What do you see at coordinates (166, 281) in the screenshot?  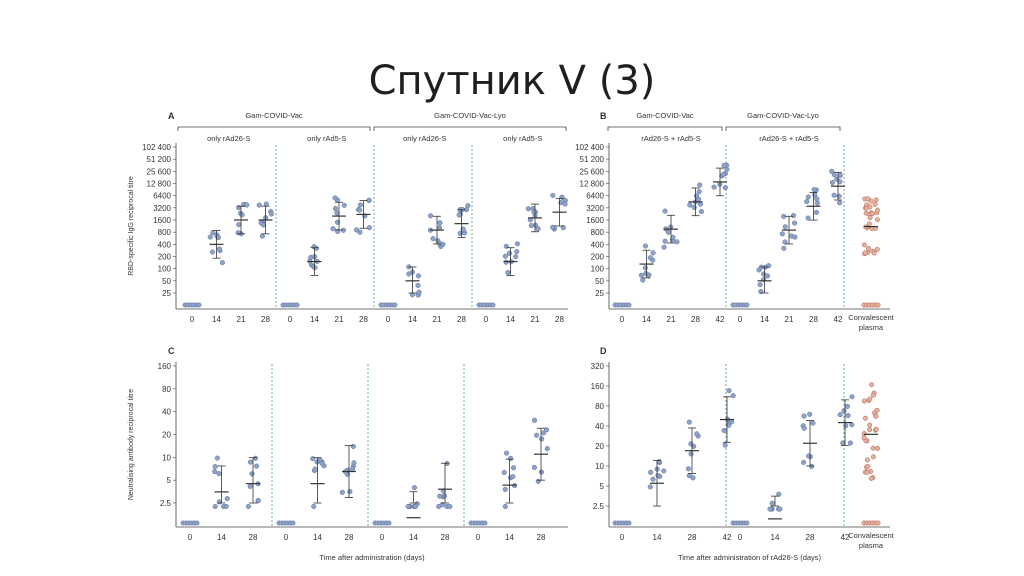 I see `y-tick-label: 50` at bounding box center [166, 281].